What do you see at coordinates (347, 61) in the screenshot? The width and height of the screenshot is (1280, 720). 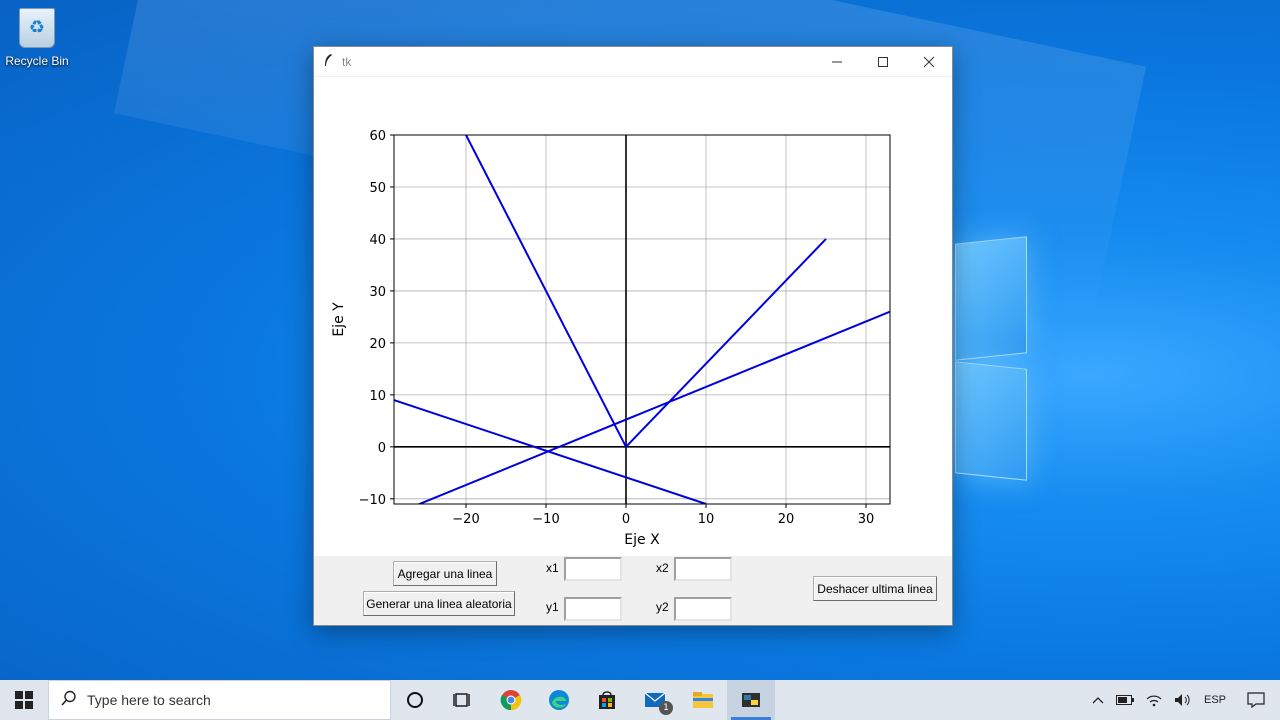 I see `window-title: tk` at bounding box center [347, 61].